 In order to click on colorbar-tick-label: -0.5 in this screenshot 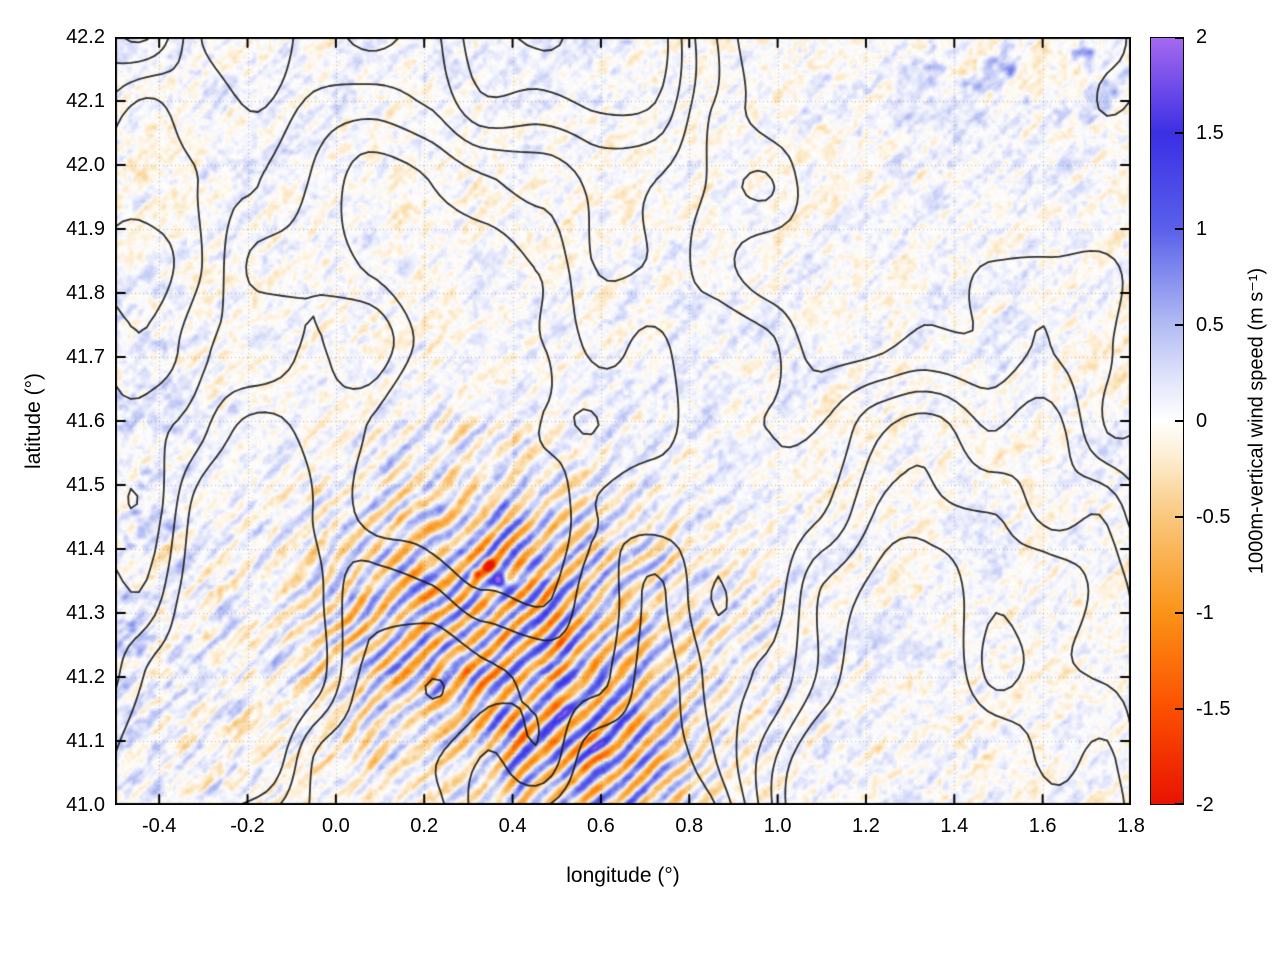, I will do `click(1213, 517)`.